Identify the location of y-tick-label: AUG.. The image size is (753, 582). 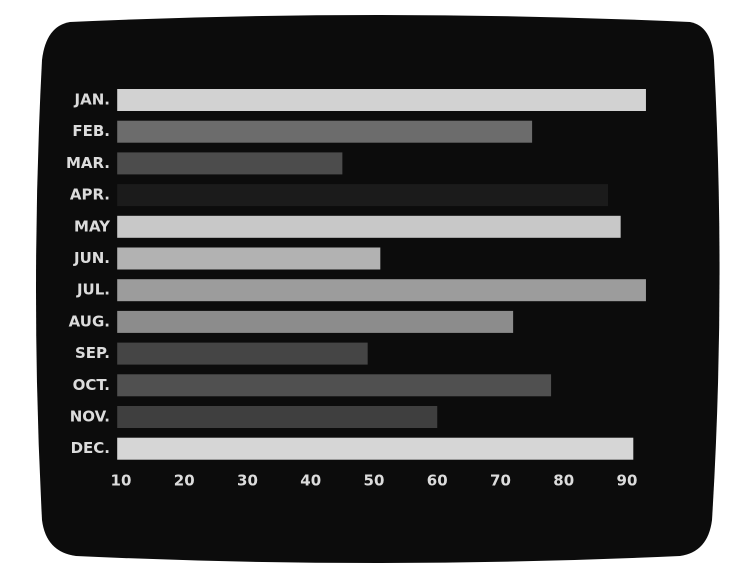
(89, 321).